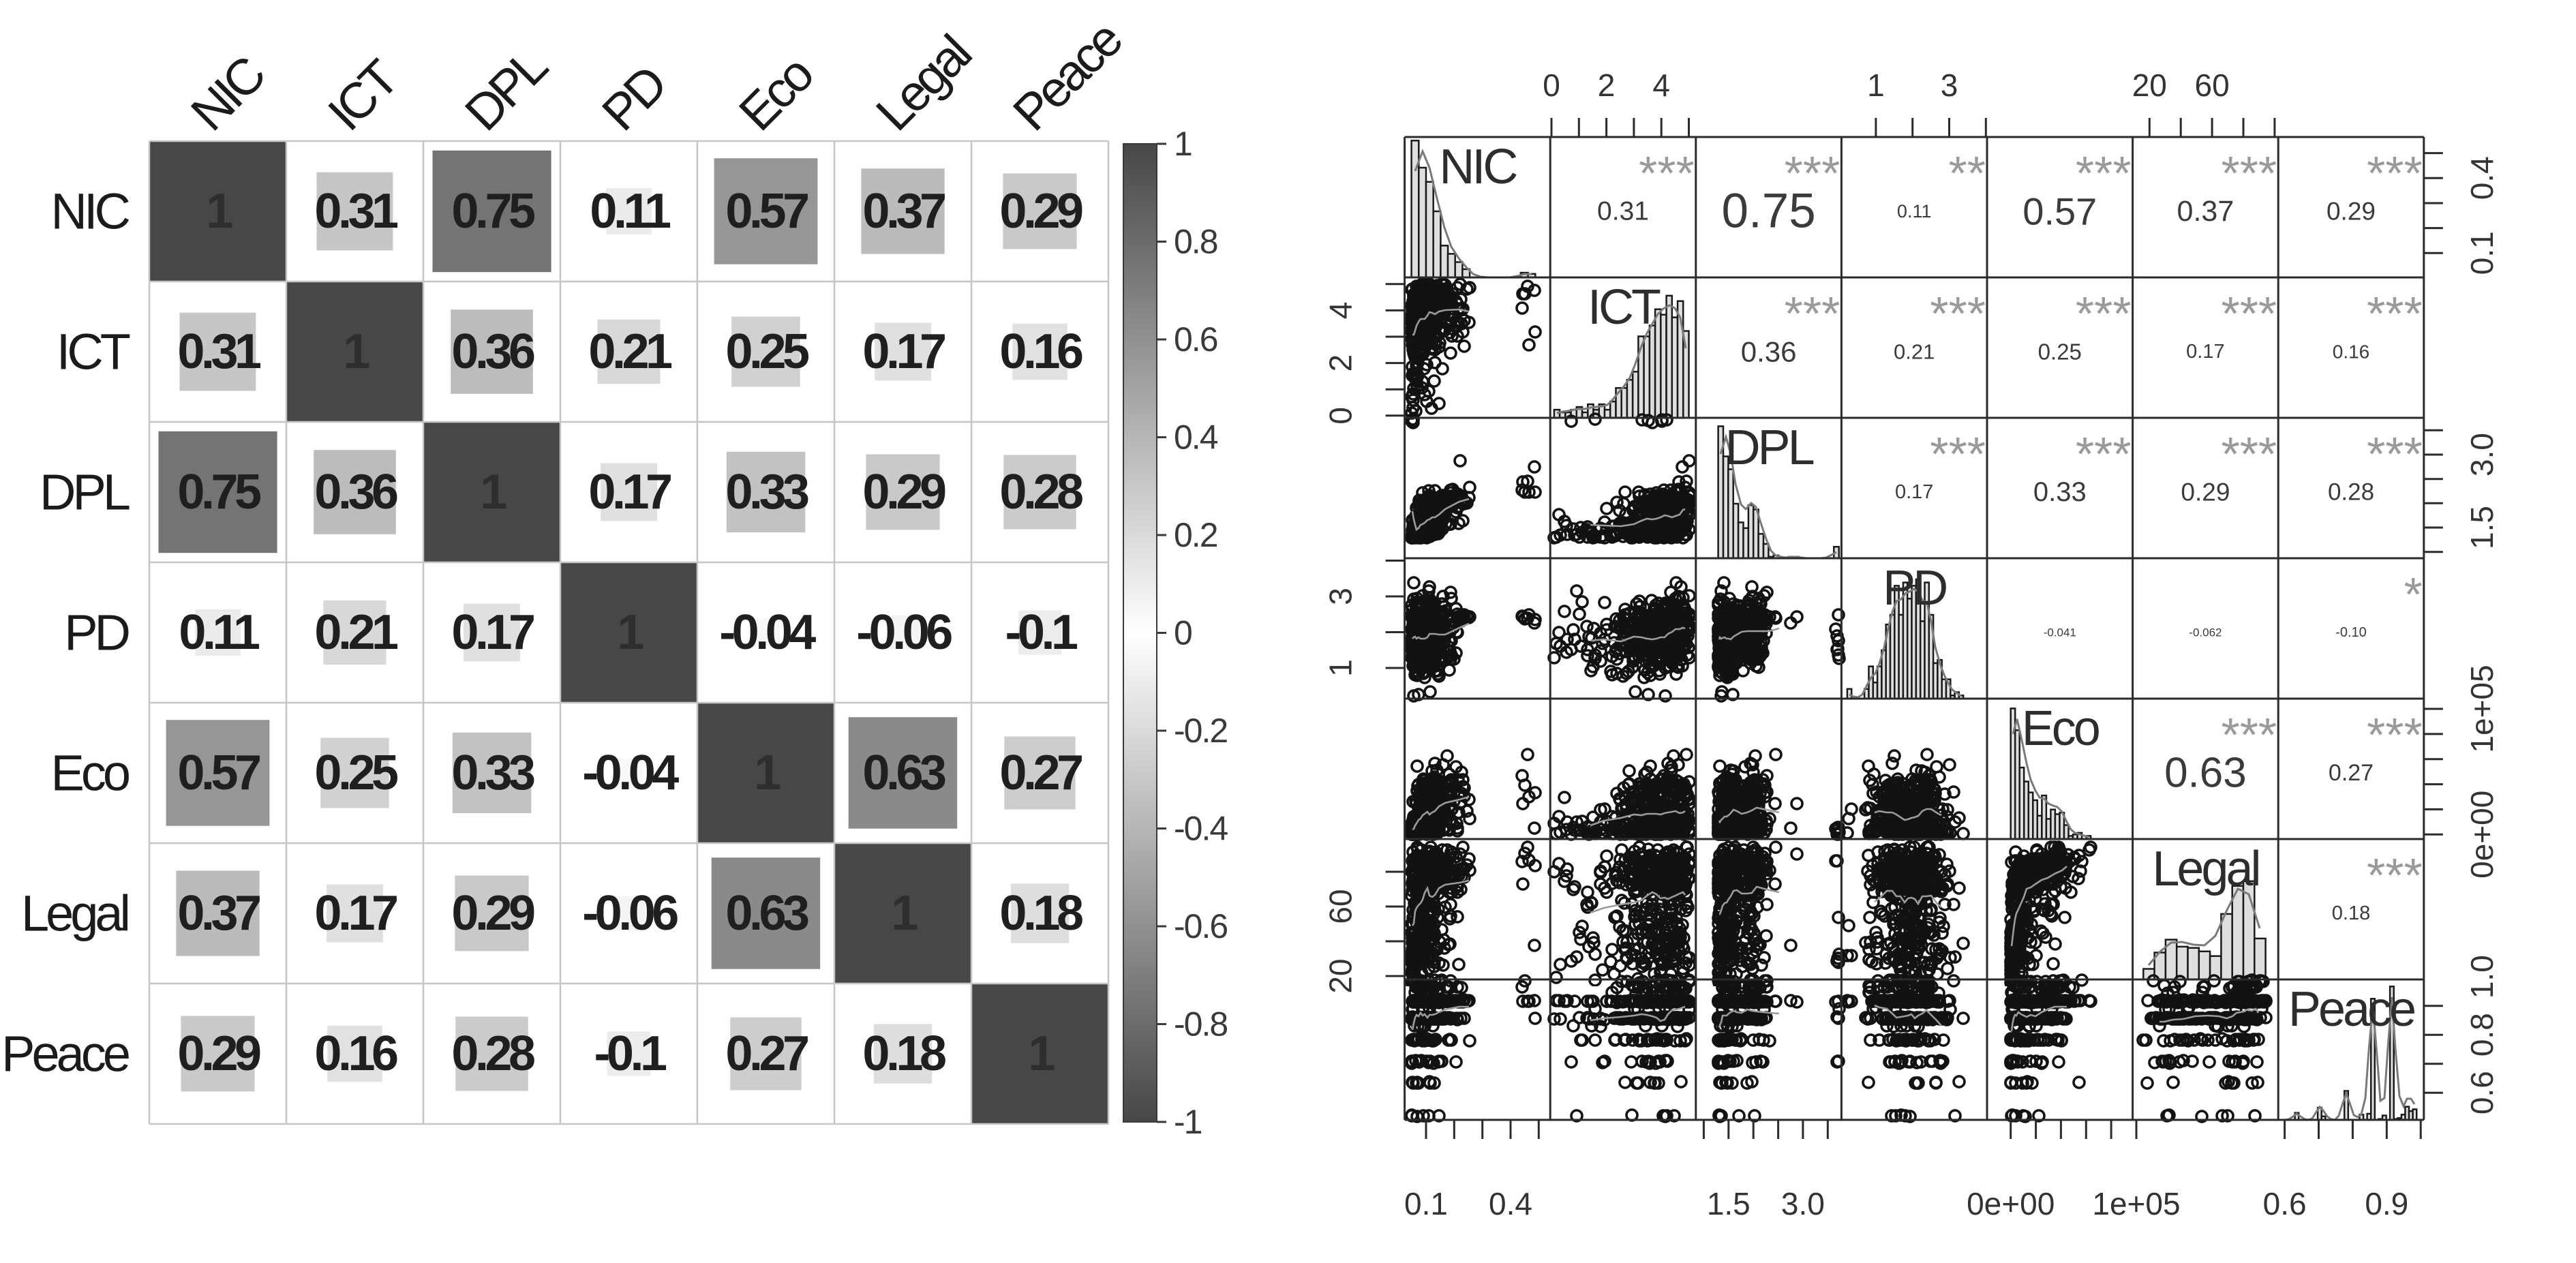  What do you see at coordinates (75, 913) in the screenshot?
I see `svg-text: Legal` at bounding box center [75, 913].